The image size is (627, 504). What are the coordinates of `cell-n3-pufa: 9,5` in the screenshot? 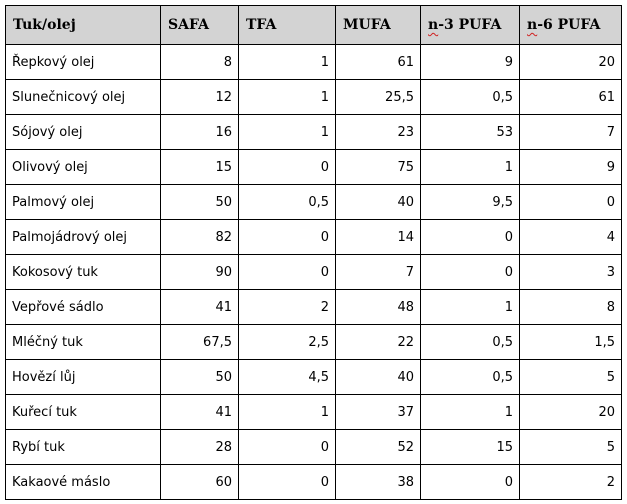 It's located at (470, 202).